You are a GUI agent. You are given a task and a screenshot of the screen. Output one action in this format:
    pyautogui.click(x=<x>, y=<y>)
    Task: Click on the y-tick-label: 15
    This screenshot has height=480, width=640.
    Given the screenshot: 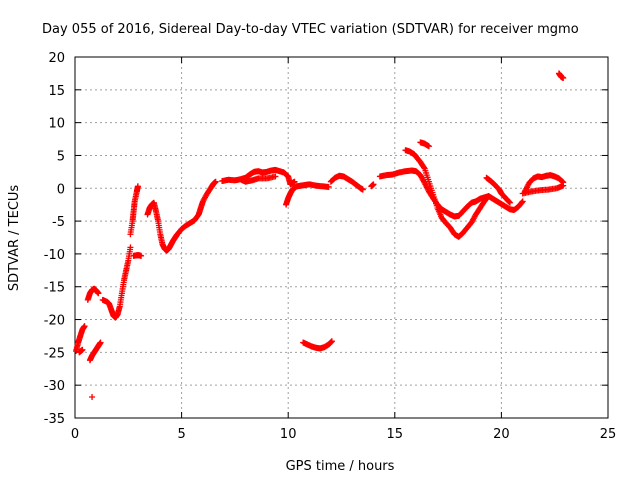 What is the action you would take?
    pyautogui.click(x=56, y=91)
    